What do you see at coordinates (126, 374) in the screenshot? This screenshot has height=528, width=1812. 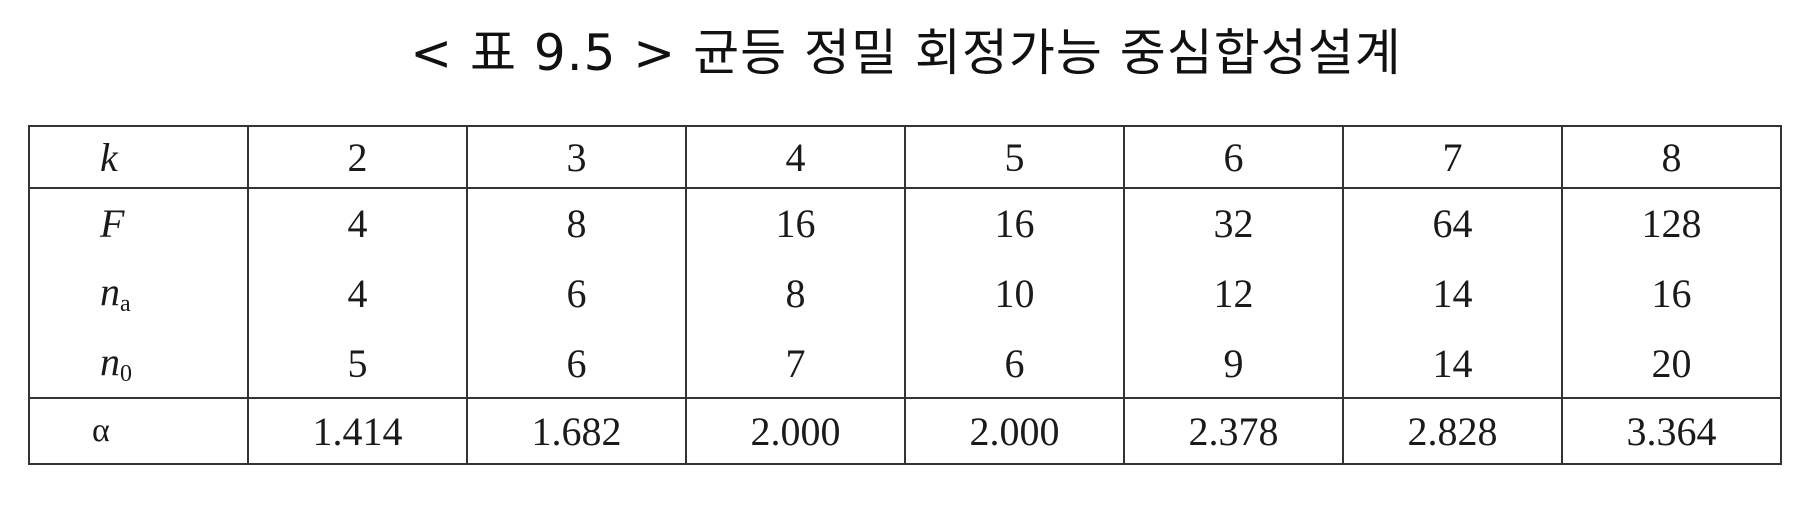 I see `row-label-subscript: 0` at bounding box center [126, 374].